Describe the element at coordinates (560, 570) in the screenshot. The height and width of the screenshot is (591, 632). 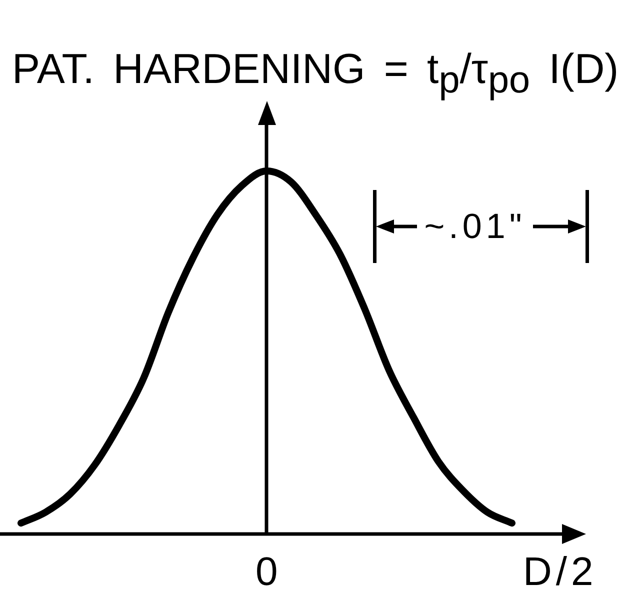
I see `x-axis-title: D/2` at that location.